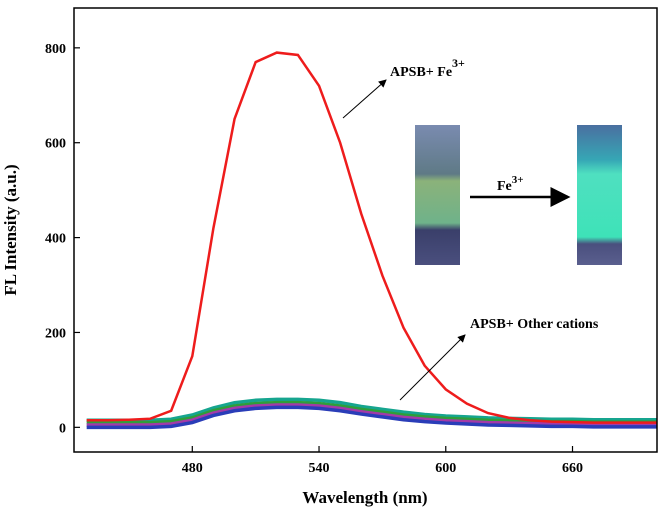 Image resolution: width=661 pixels, height=516 pixels. Describe the element at coordinates (62, 428) in the screenshot. I see `y-tick-label: 0` at that location.